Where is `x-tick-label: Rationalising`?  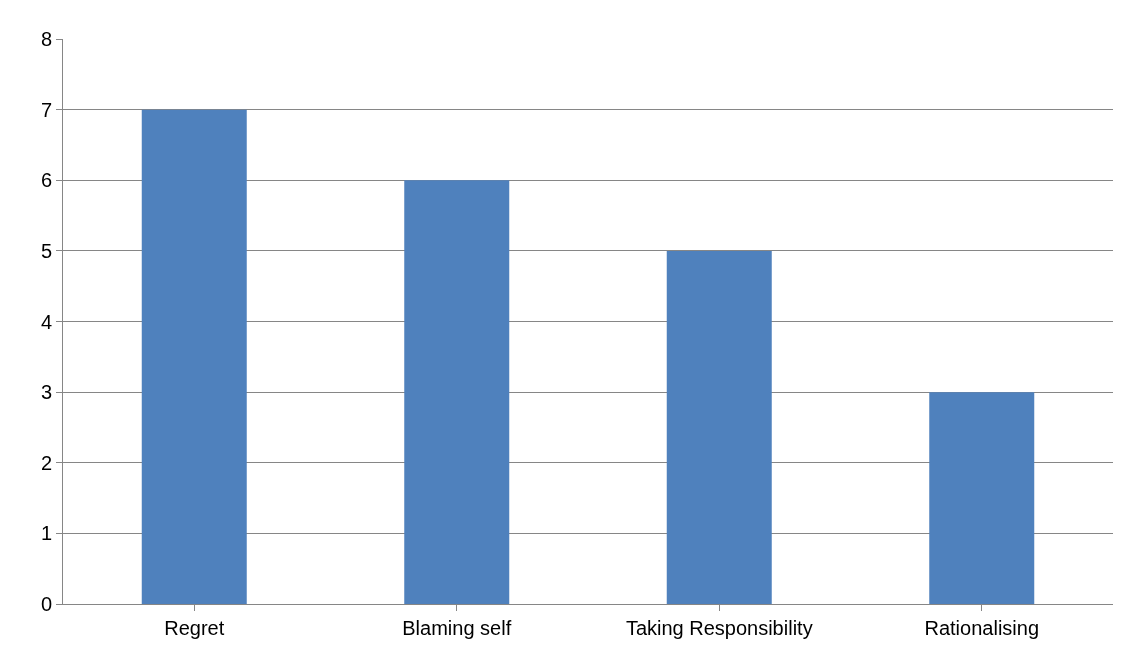
x-tick-label: Rationalising is located at coordinates (982, 628).